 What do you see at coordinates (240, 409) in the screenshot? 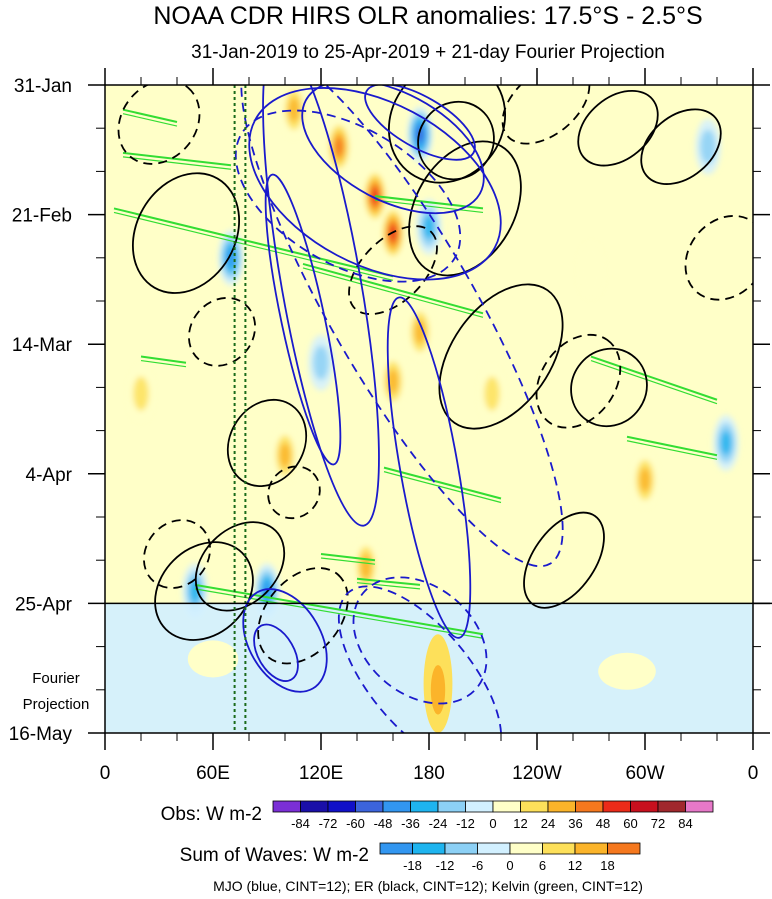
I see `reference-lines` at bounding box center [240, 409].